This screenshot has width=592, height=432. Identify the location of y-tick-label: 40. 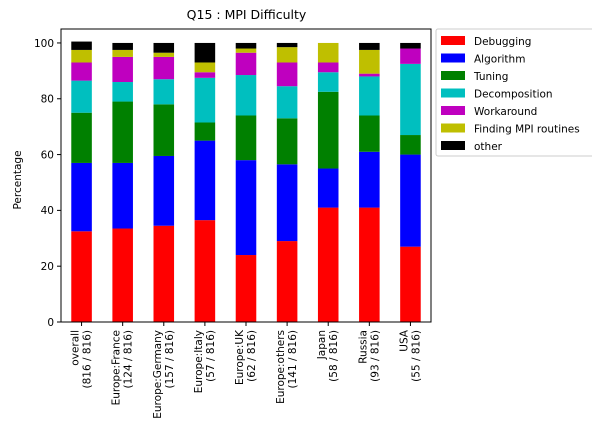
(47, 211).